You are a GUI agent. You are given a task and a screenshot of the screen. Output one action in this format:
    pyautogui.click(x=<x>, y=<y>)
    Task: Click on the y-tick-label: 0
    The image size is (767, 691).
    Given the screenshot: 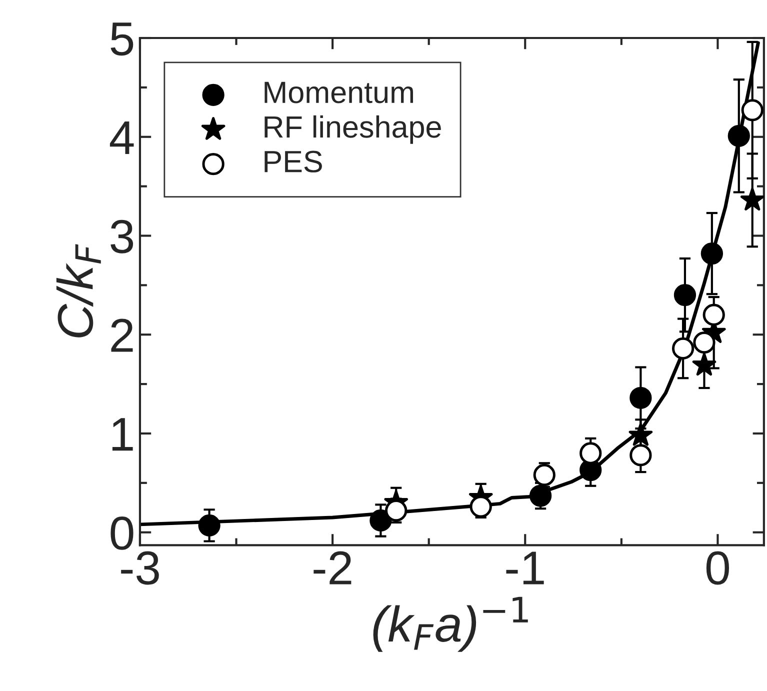 What is the action you would take?
    pyautogui.click(x=122, y=533)
    